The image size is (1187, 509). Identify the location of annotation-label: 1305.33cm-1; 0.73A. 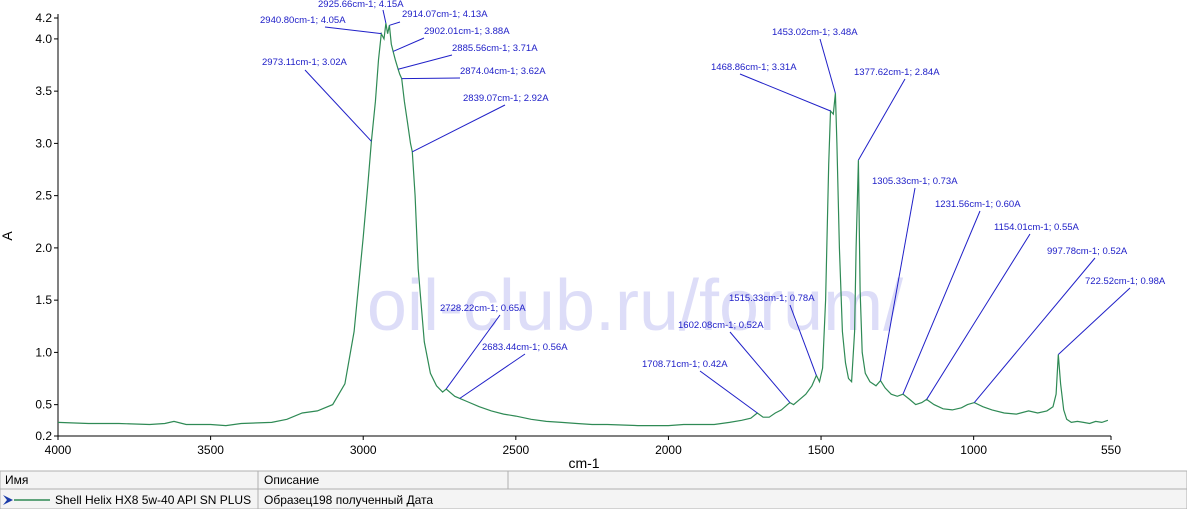
(915, 181).